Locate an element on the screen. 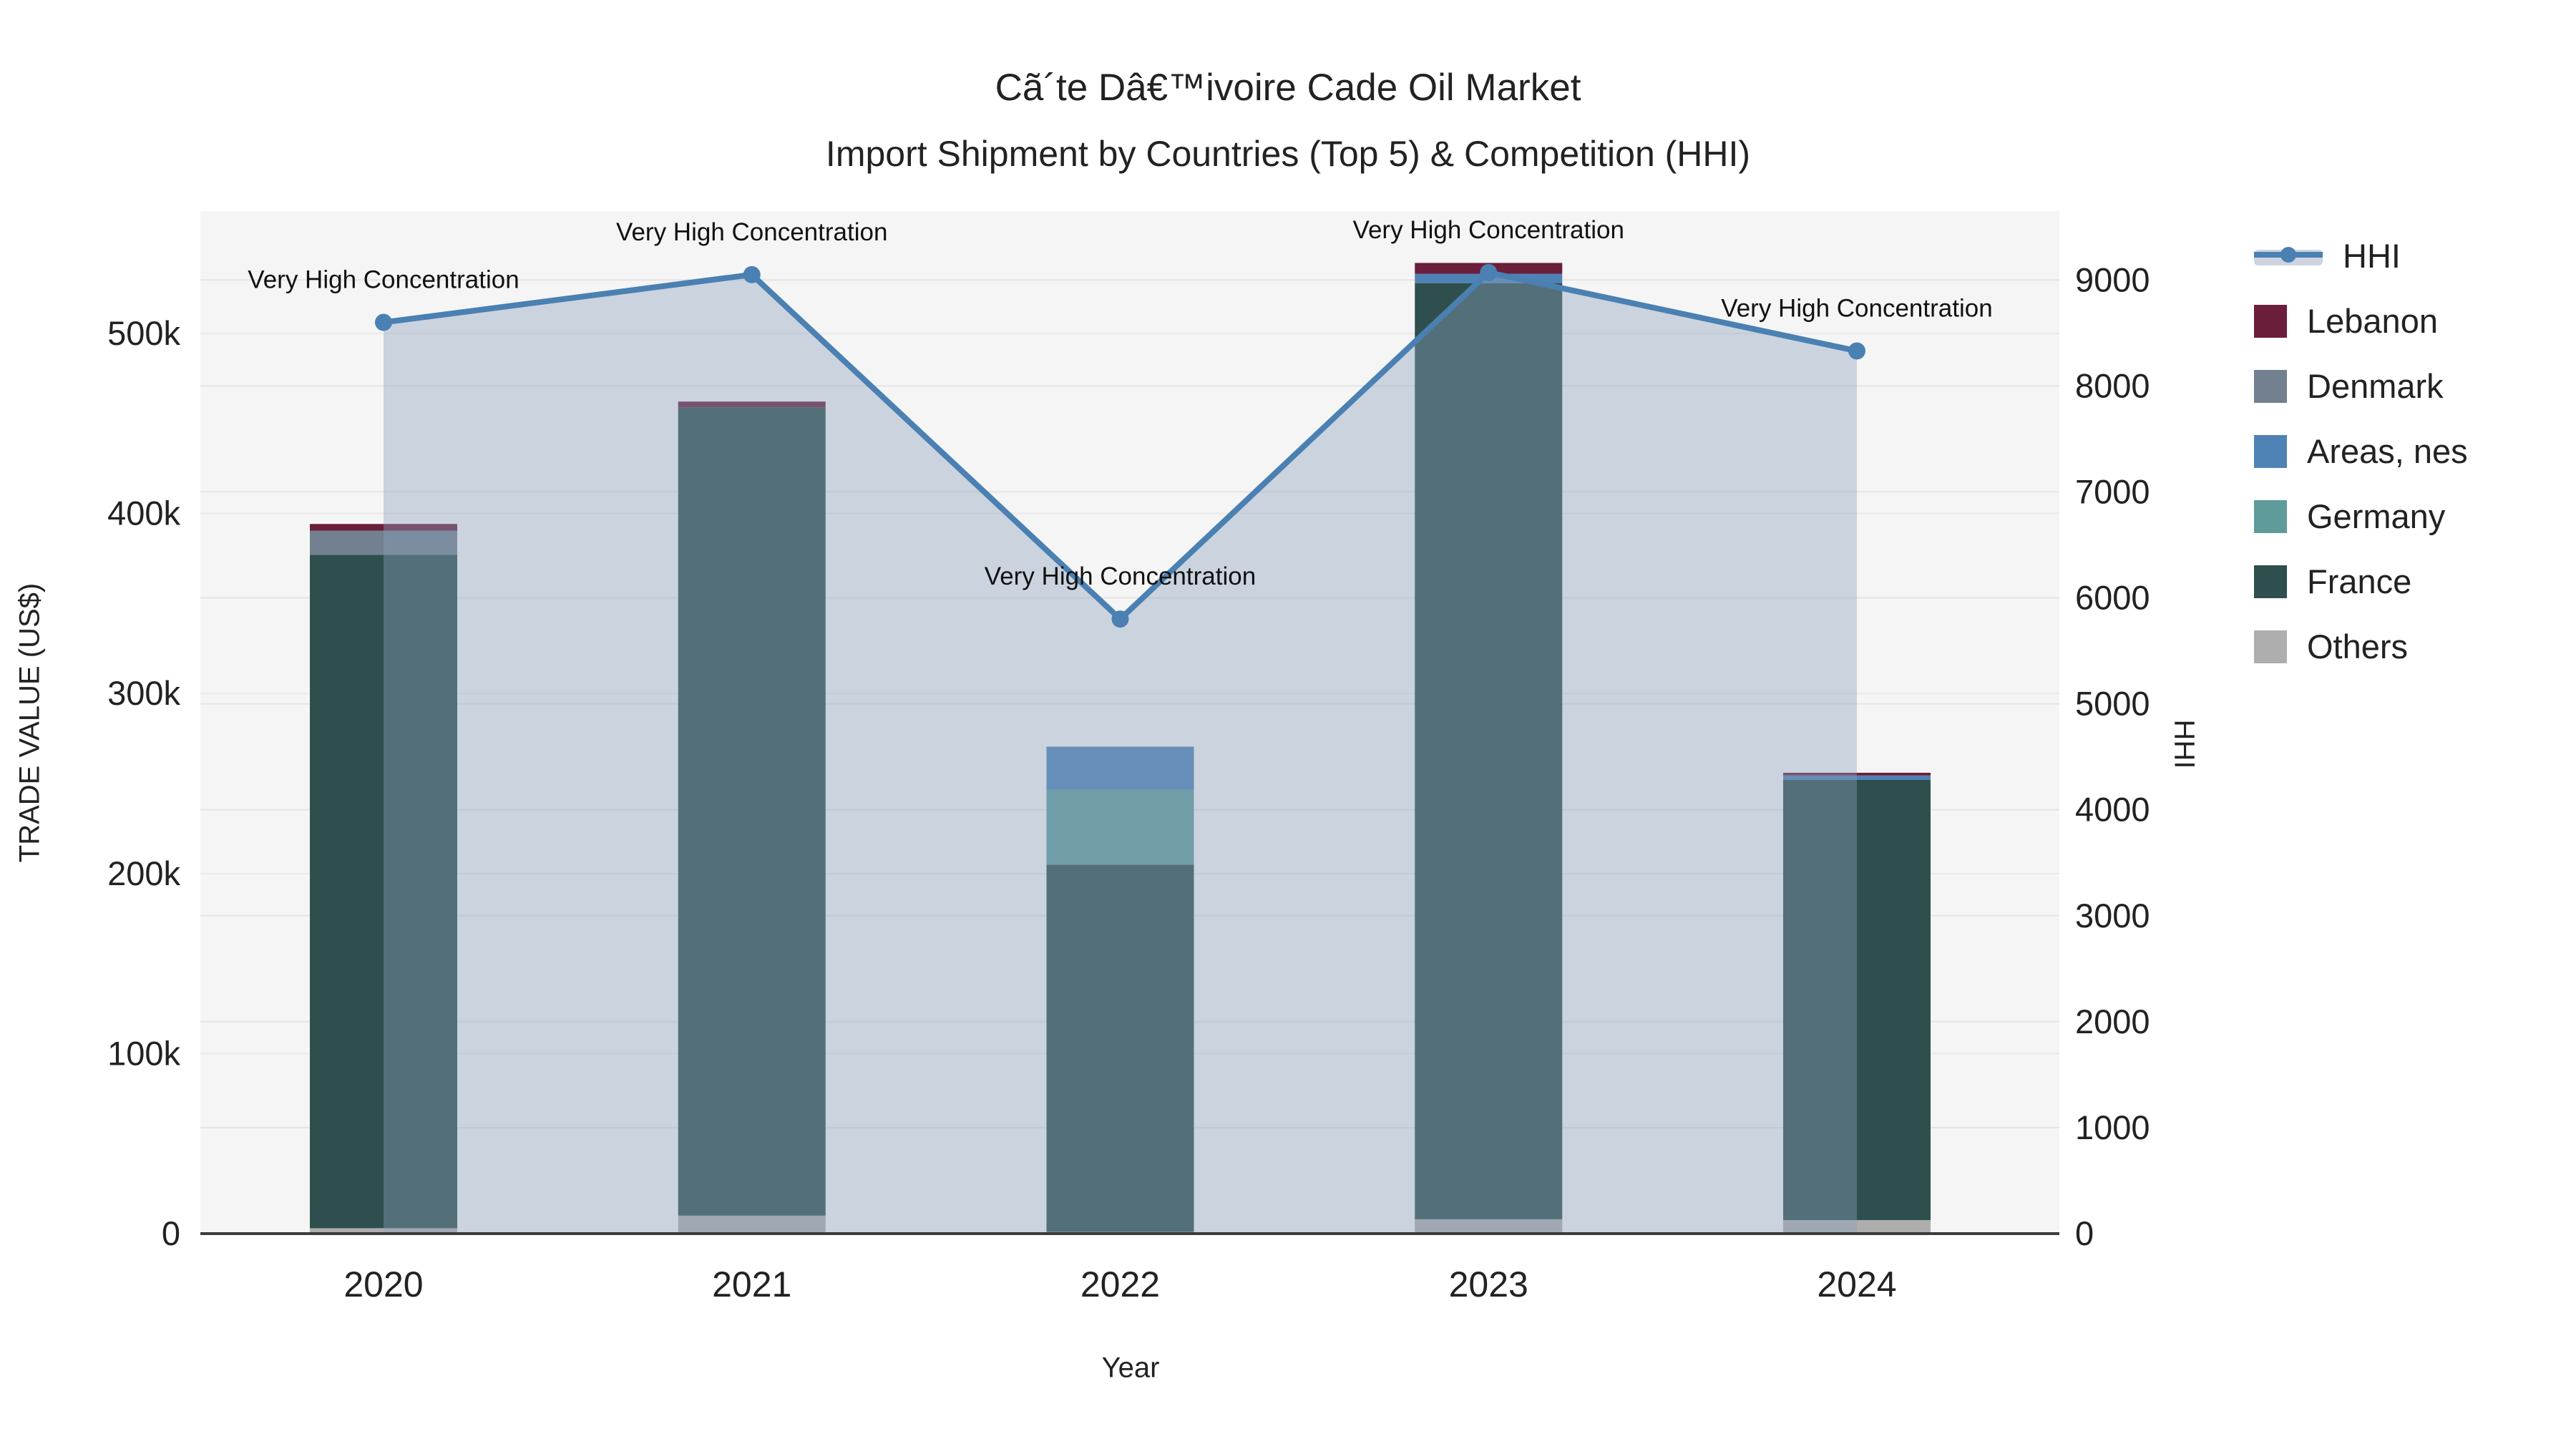 The width and height of the screenshot is (2576, 1449). y-right-tick: 8000 is located at coordinates (2112, 385).